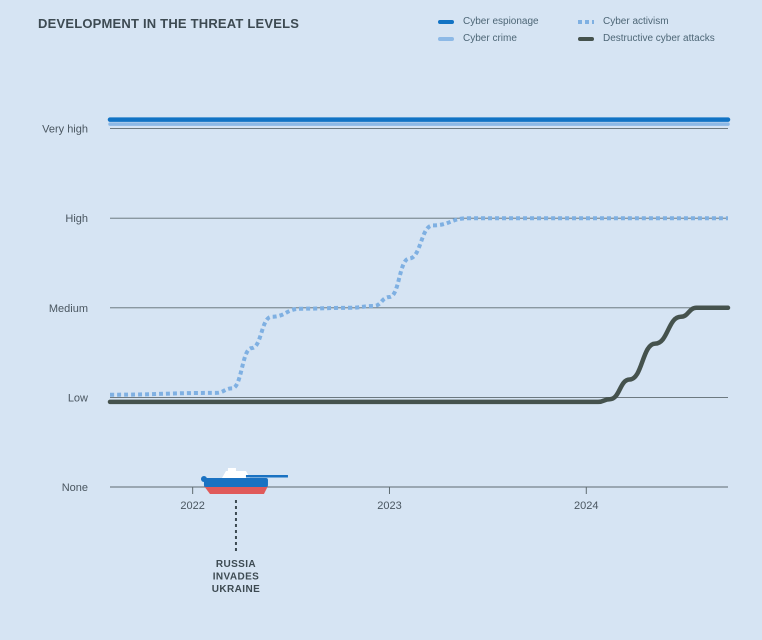 The width and height of the screenshot is (762, 640). Describe the element at coordinates (419, 355) in the screenshot. I see `series-line-destructive-cyber-attacks` at that location.